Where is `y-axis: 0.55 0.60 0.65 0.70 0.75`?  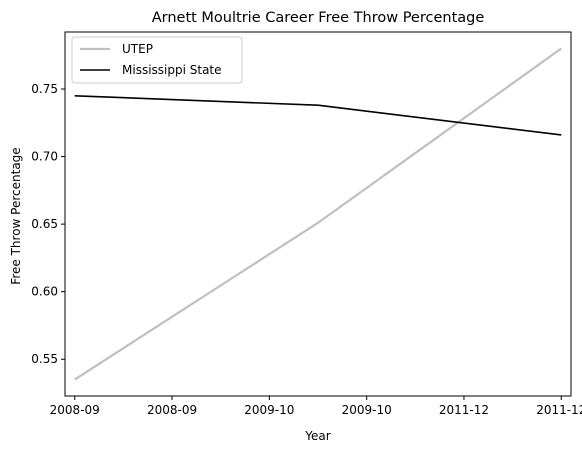
y-axis: 0.55 0.60 0.65 0.70 0.75 is located at coordinates (48, 224).